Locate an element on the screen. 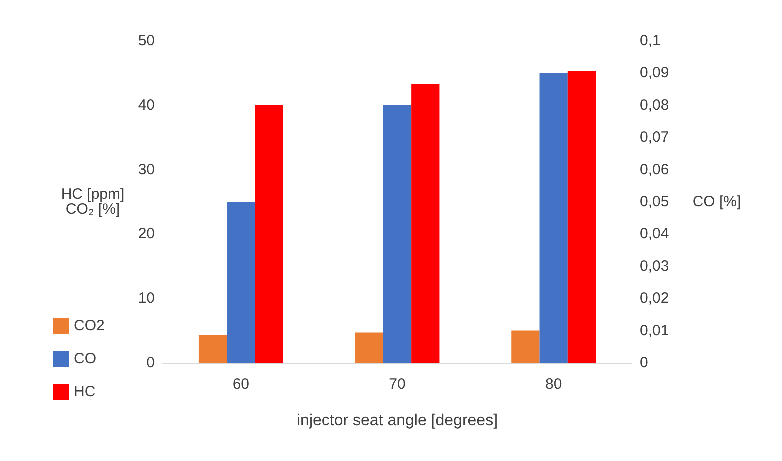 Image resolution: width=782 pixels, height=461 pixels. y2-tick-label: 0,1 is located at coordinates (650, 41).